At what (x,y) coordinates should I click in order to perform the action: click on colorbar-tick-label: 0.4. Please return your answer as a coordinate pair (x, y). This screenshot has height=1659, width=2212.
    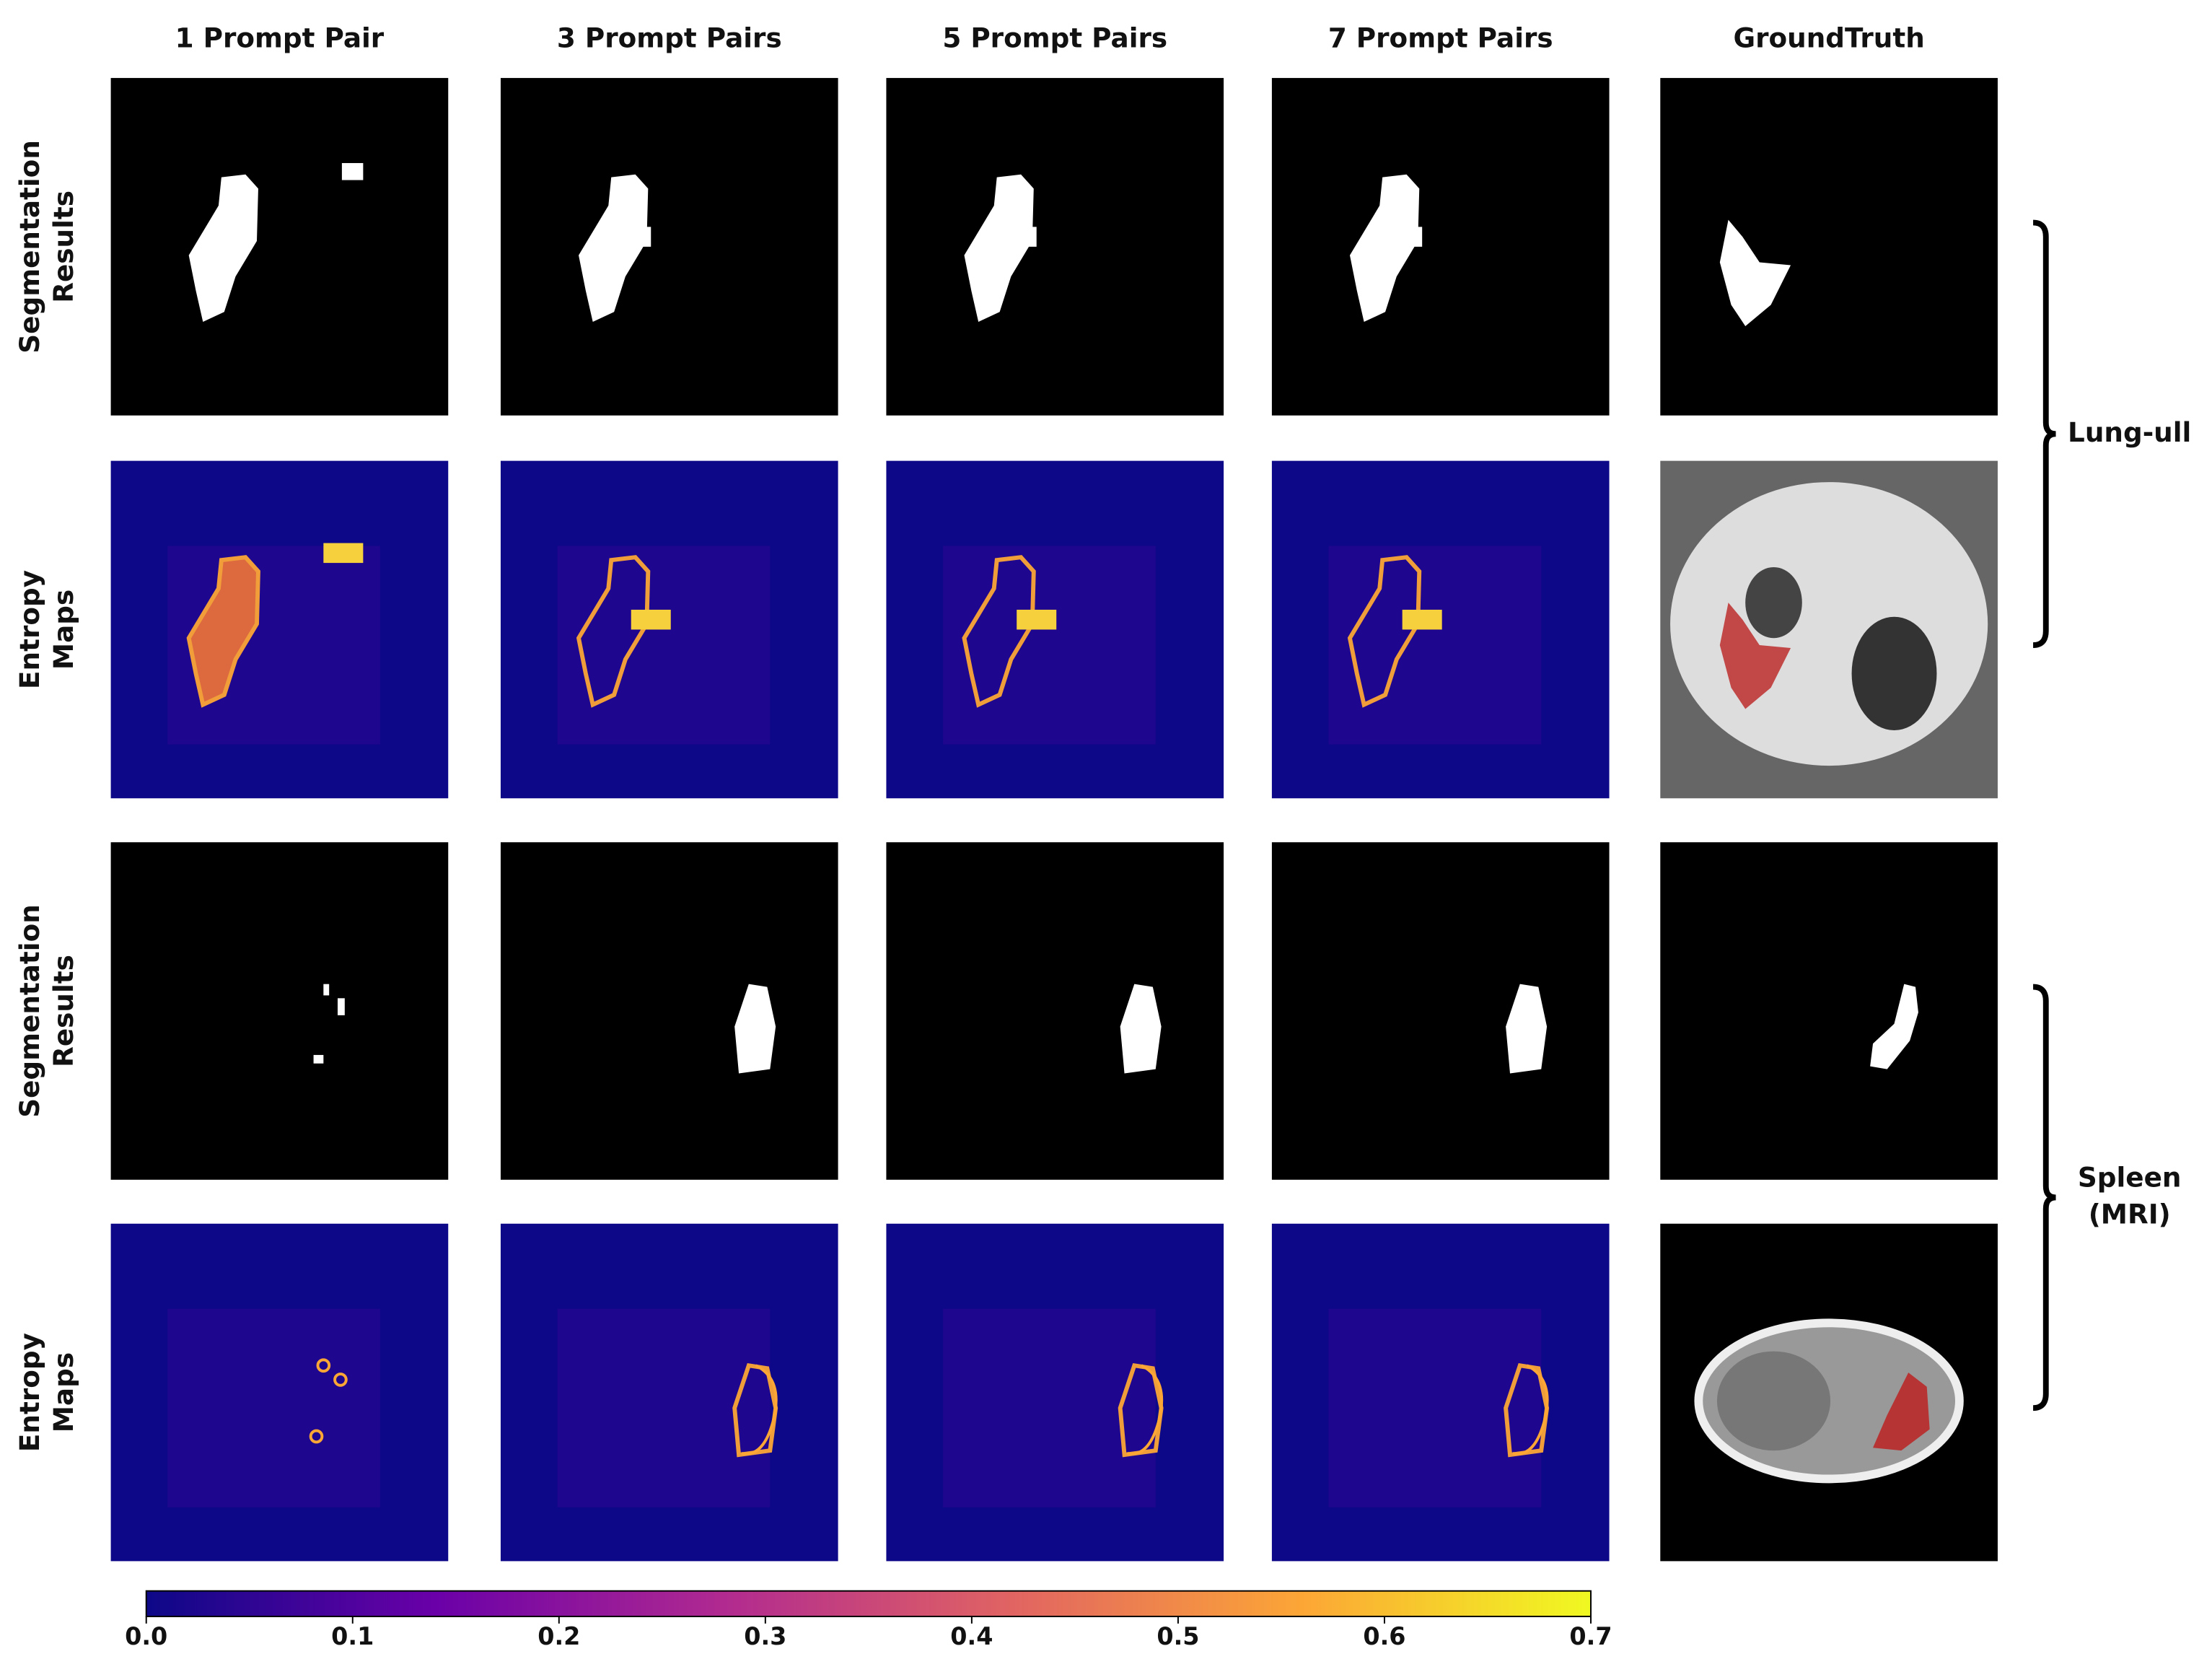
    Looking at the image, I should click on (971, 1636).